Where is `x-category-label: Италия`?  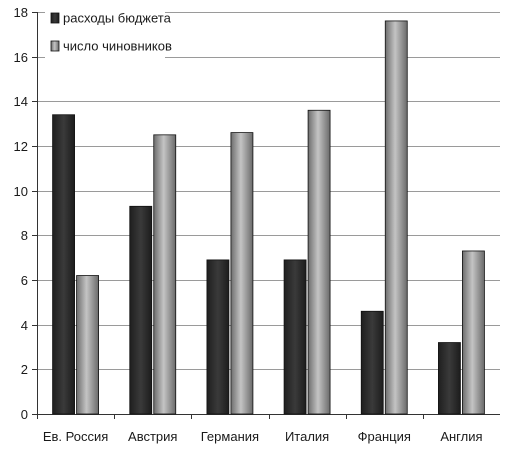
x-category-label: Италия is located at coordinates (307, 436).